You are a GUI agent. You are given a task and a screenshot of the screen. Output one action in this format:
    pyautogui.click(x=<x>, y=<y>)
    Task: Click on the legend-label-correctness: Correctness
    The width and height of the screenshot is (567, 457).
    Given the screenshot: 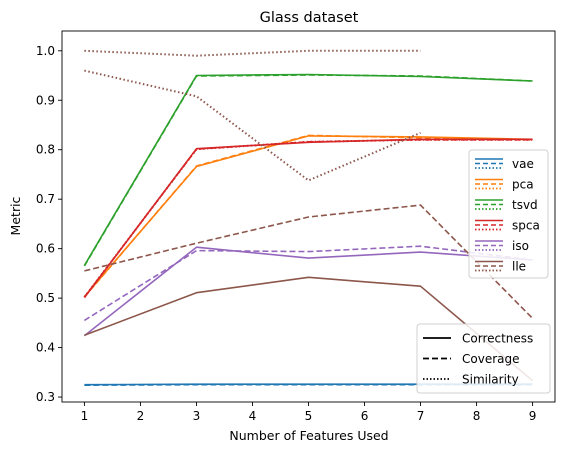 What is the action you would take?
    pyautogui.click(x=497, y=339)
    